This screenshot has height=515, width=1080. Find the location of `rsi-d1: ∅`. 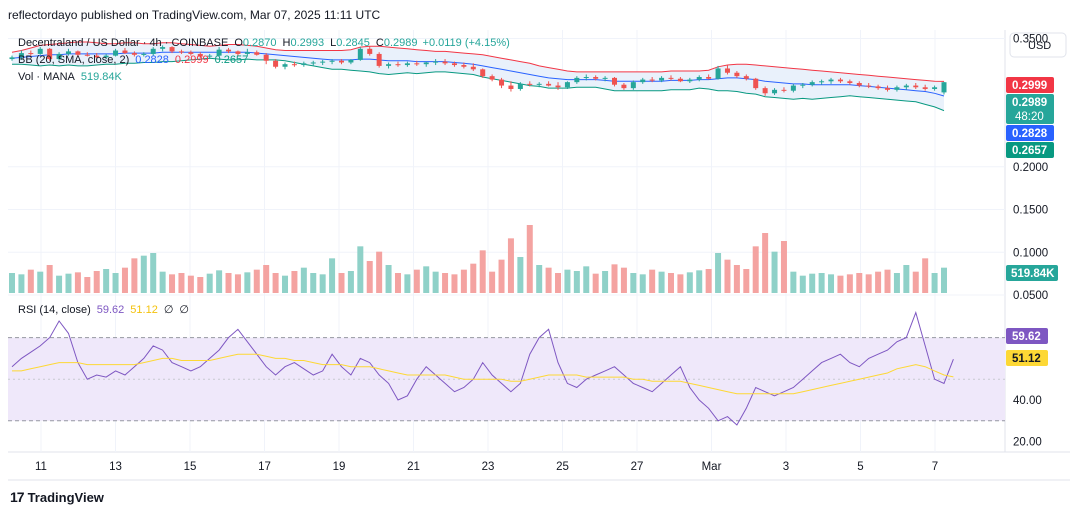

rsi-d1: ∅ is located at coordinates (169, 310).